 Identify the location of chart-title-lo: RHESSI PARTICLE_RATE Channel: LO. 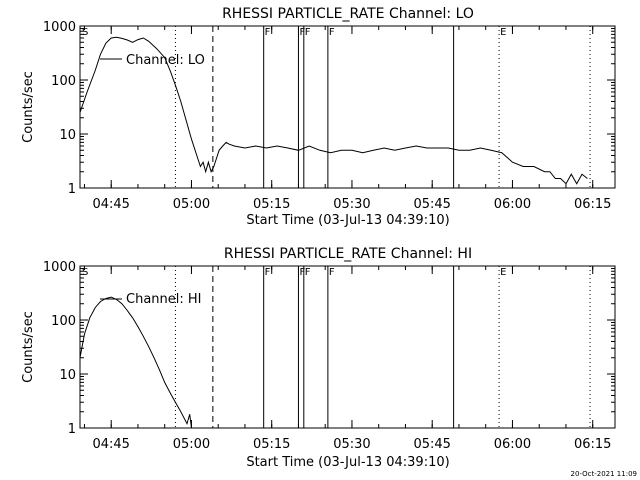
(348, 14).